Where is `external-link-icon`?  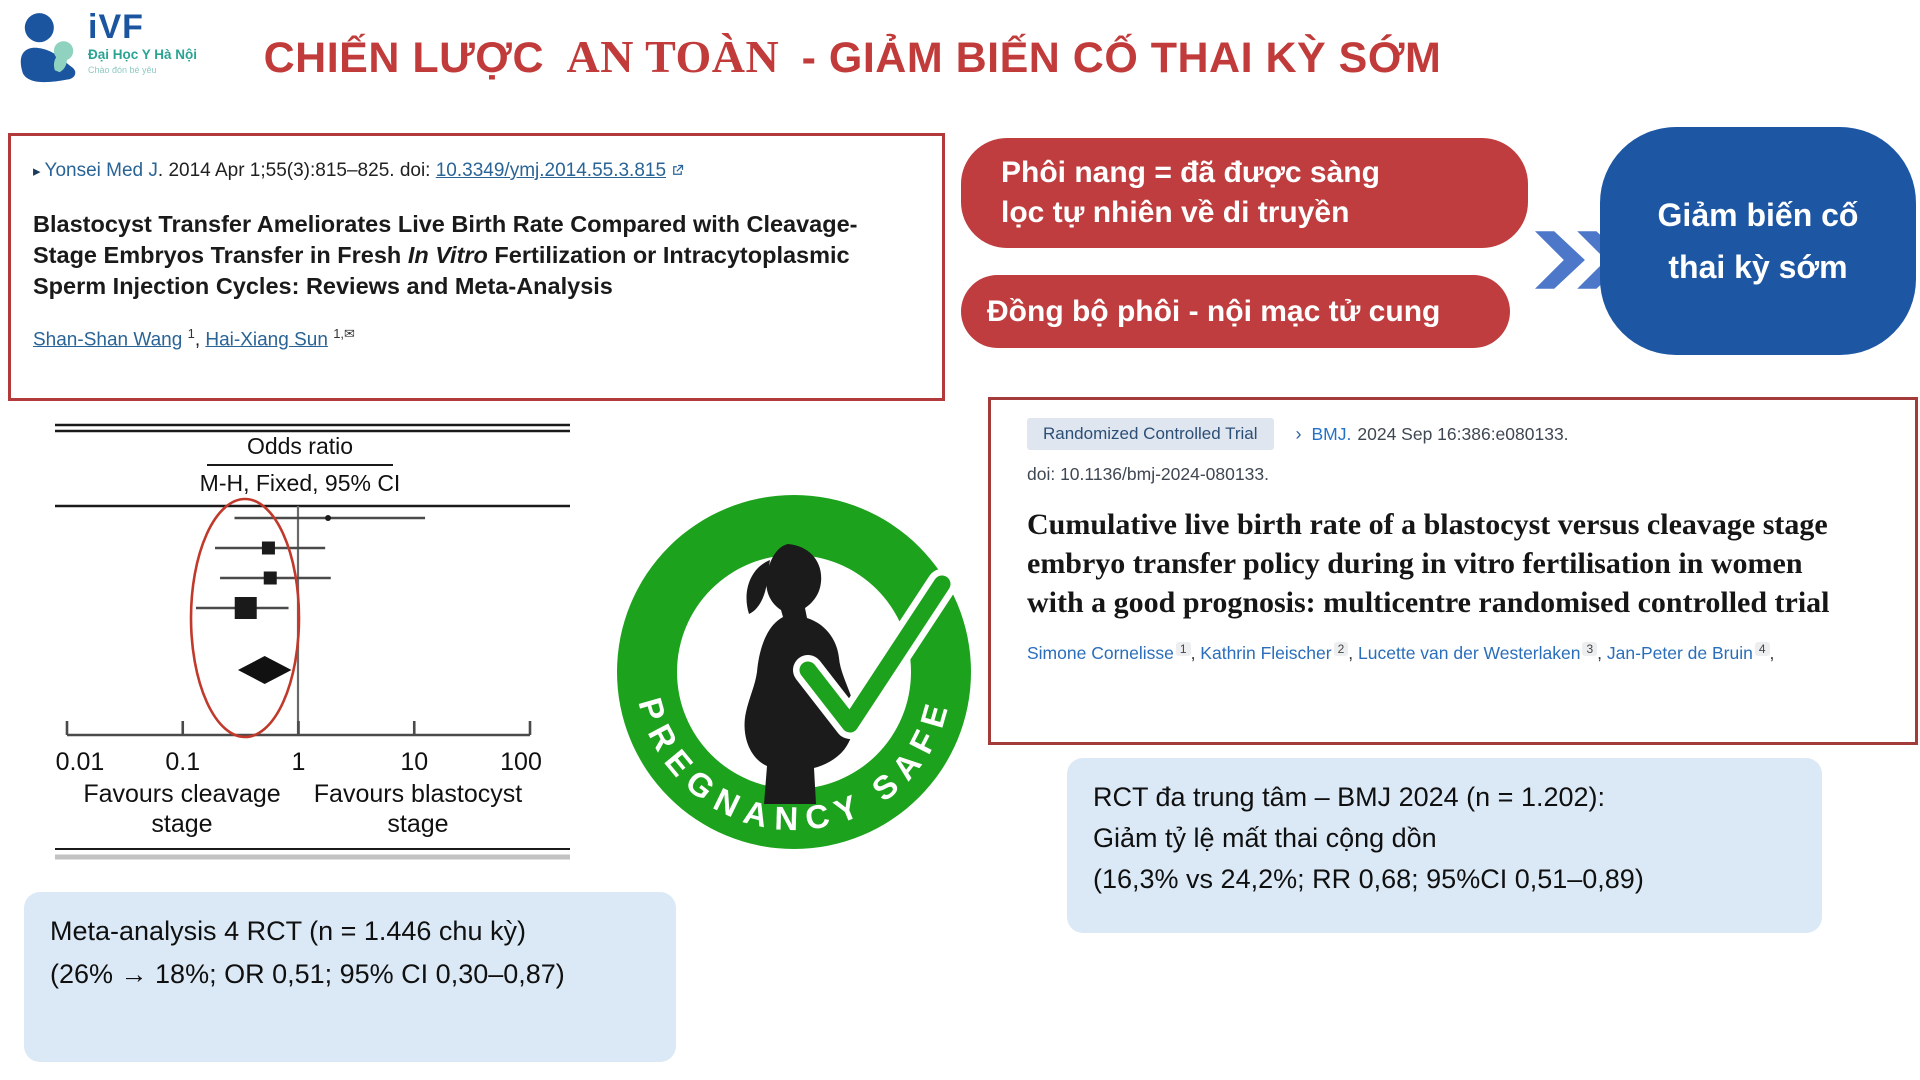
external-link-icon is located at coordinates (677, 173).